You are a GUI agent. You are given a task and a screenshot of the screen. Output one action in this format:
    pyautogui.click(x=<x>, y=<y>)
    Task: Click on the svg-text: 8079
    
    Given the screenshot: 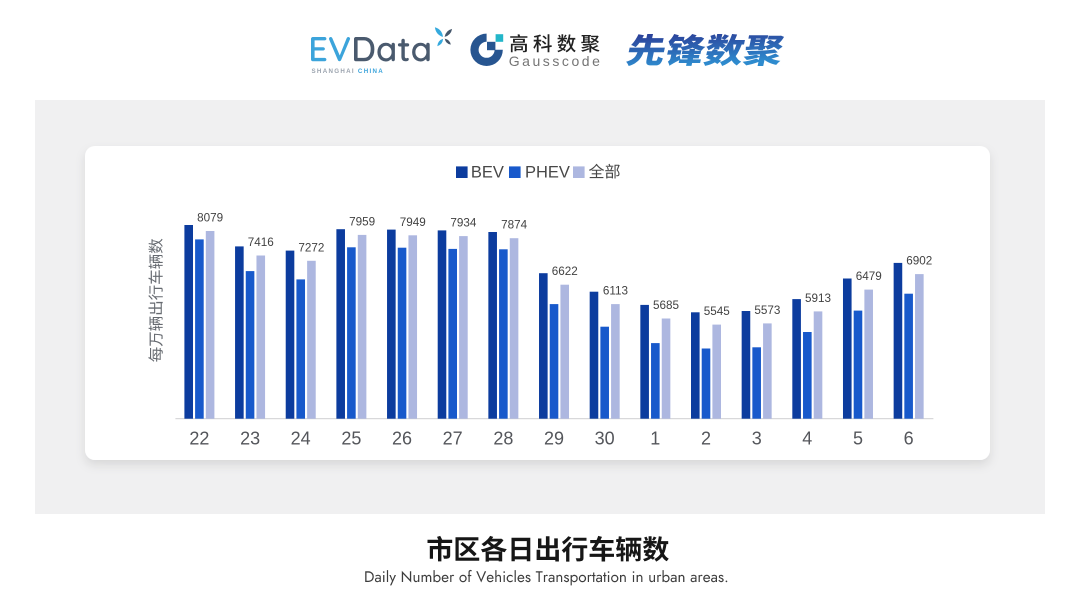 What is the action you would take?
    pyautogui.click(x=210, y=218)
    